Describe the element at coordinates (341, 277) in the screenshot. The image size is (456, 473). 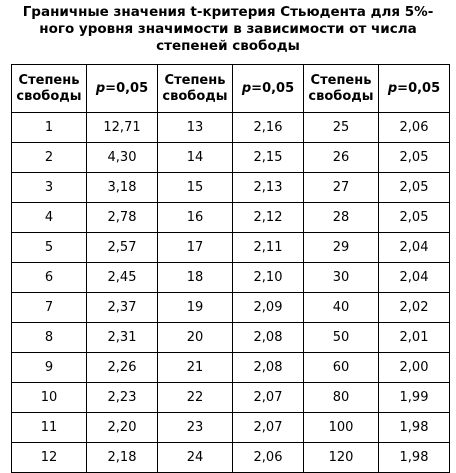
I see `cell-df: 30` at that location.